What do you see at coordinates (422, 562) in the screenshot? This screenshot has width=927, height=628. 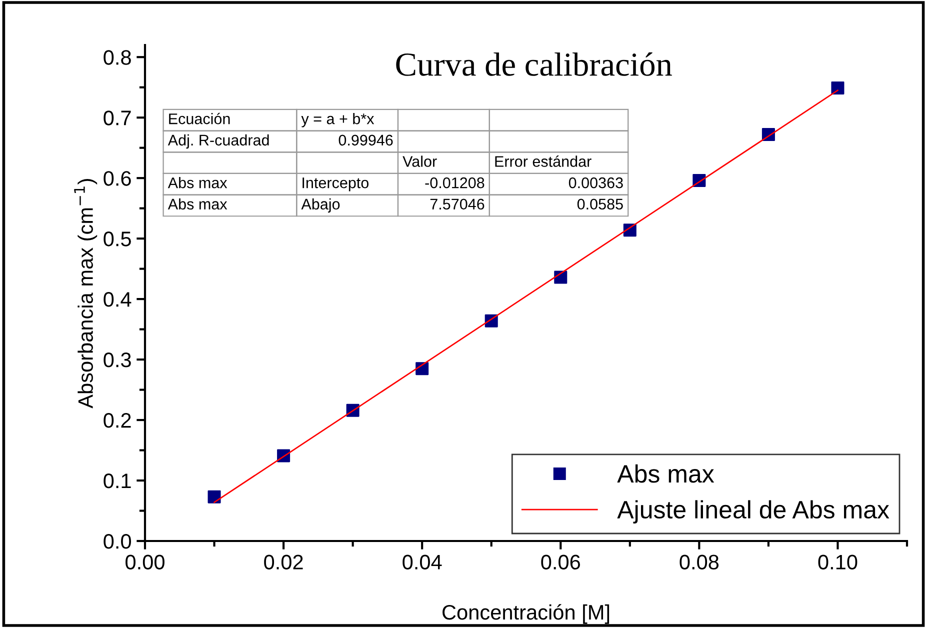 I see `x-tick-label: 0.04` at bounding box center [422, 562].